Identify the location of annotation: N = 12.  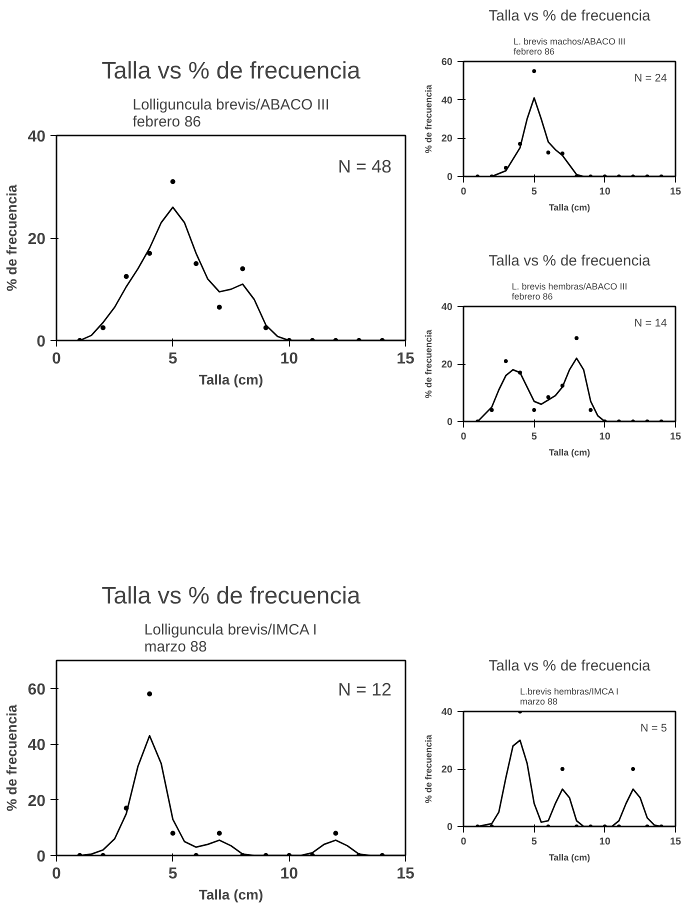
(365, 690).